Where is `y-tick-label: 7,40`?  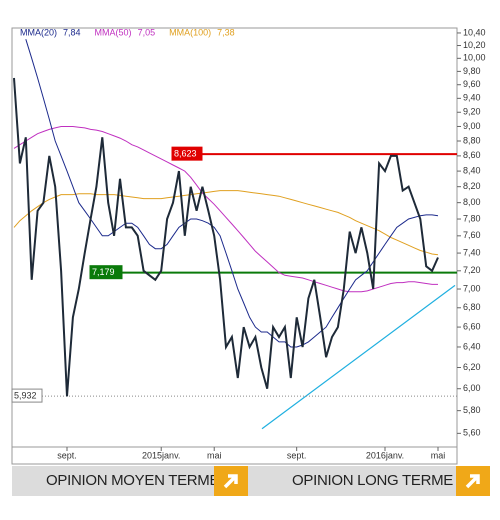 y-tick-label: 7,40 is located at coordinates (472, 252).